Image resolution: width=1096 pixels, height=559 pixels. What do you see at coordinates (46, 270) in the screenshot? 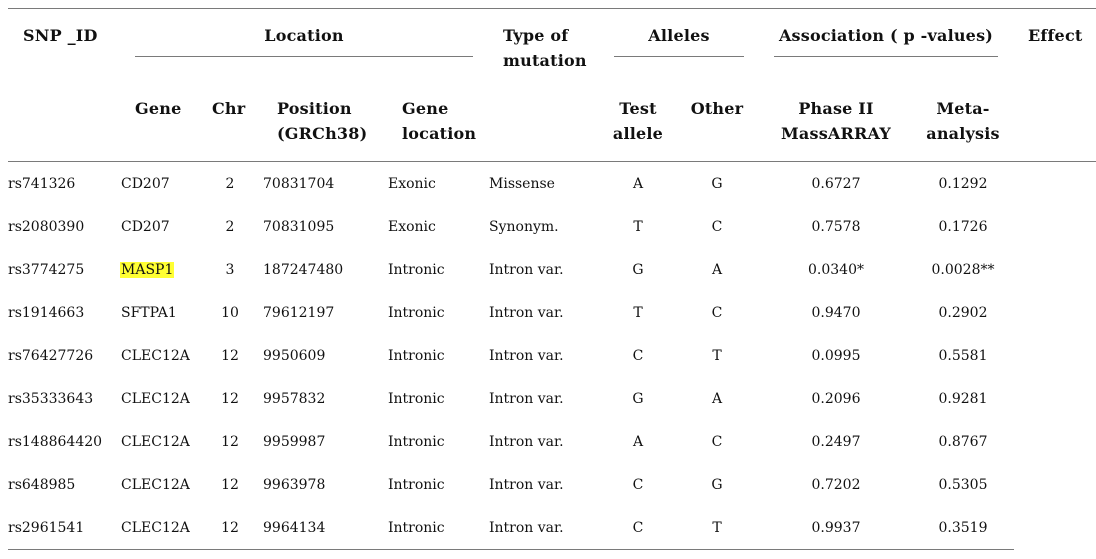
I see `cell-snp: rs3774275` at bounding box center [46, 270].